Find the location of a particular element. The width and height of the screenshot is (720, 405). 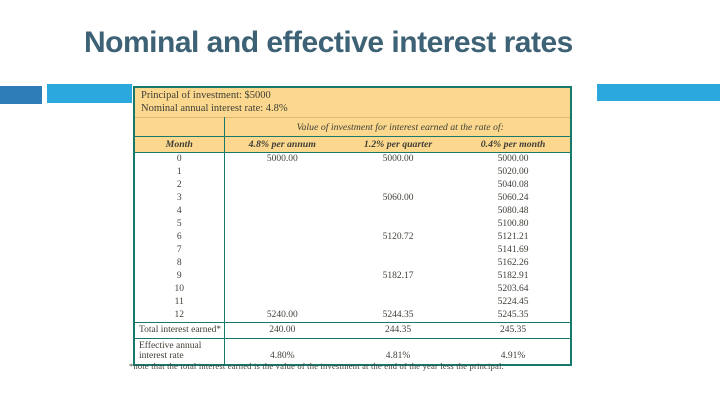

month-cell: 6 is located at coordinates (179, 237).